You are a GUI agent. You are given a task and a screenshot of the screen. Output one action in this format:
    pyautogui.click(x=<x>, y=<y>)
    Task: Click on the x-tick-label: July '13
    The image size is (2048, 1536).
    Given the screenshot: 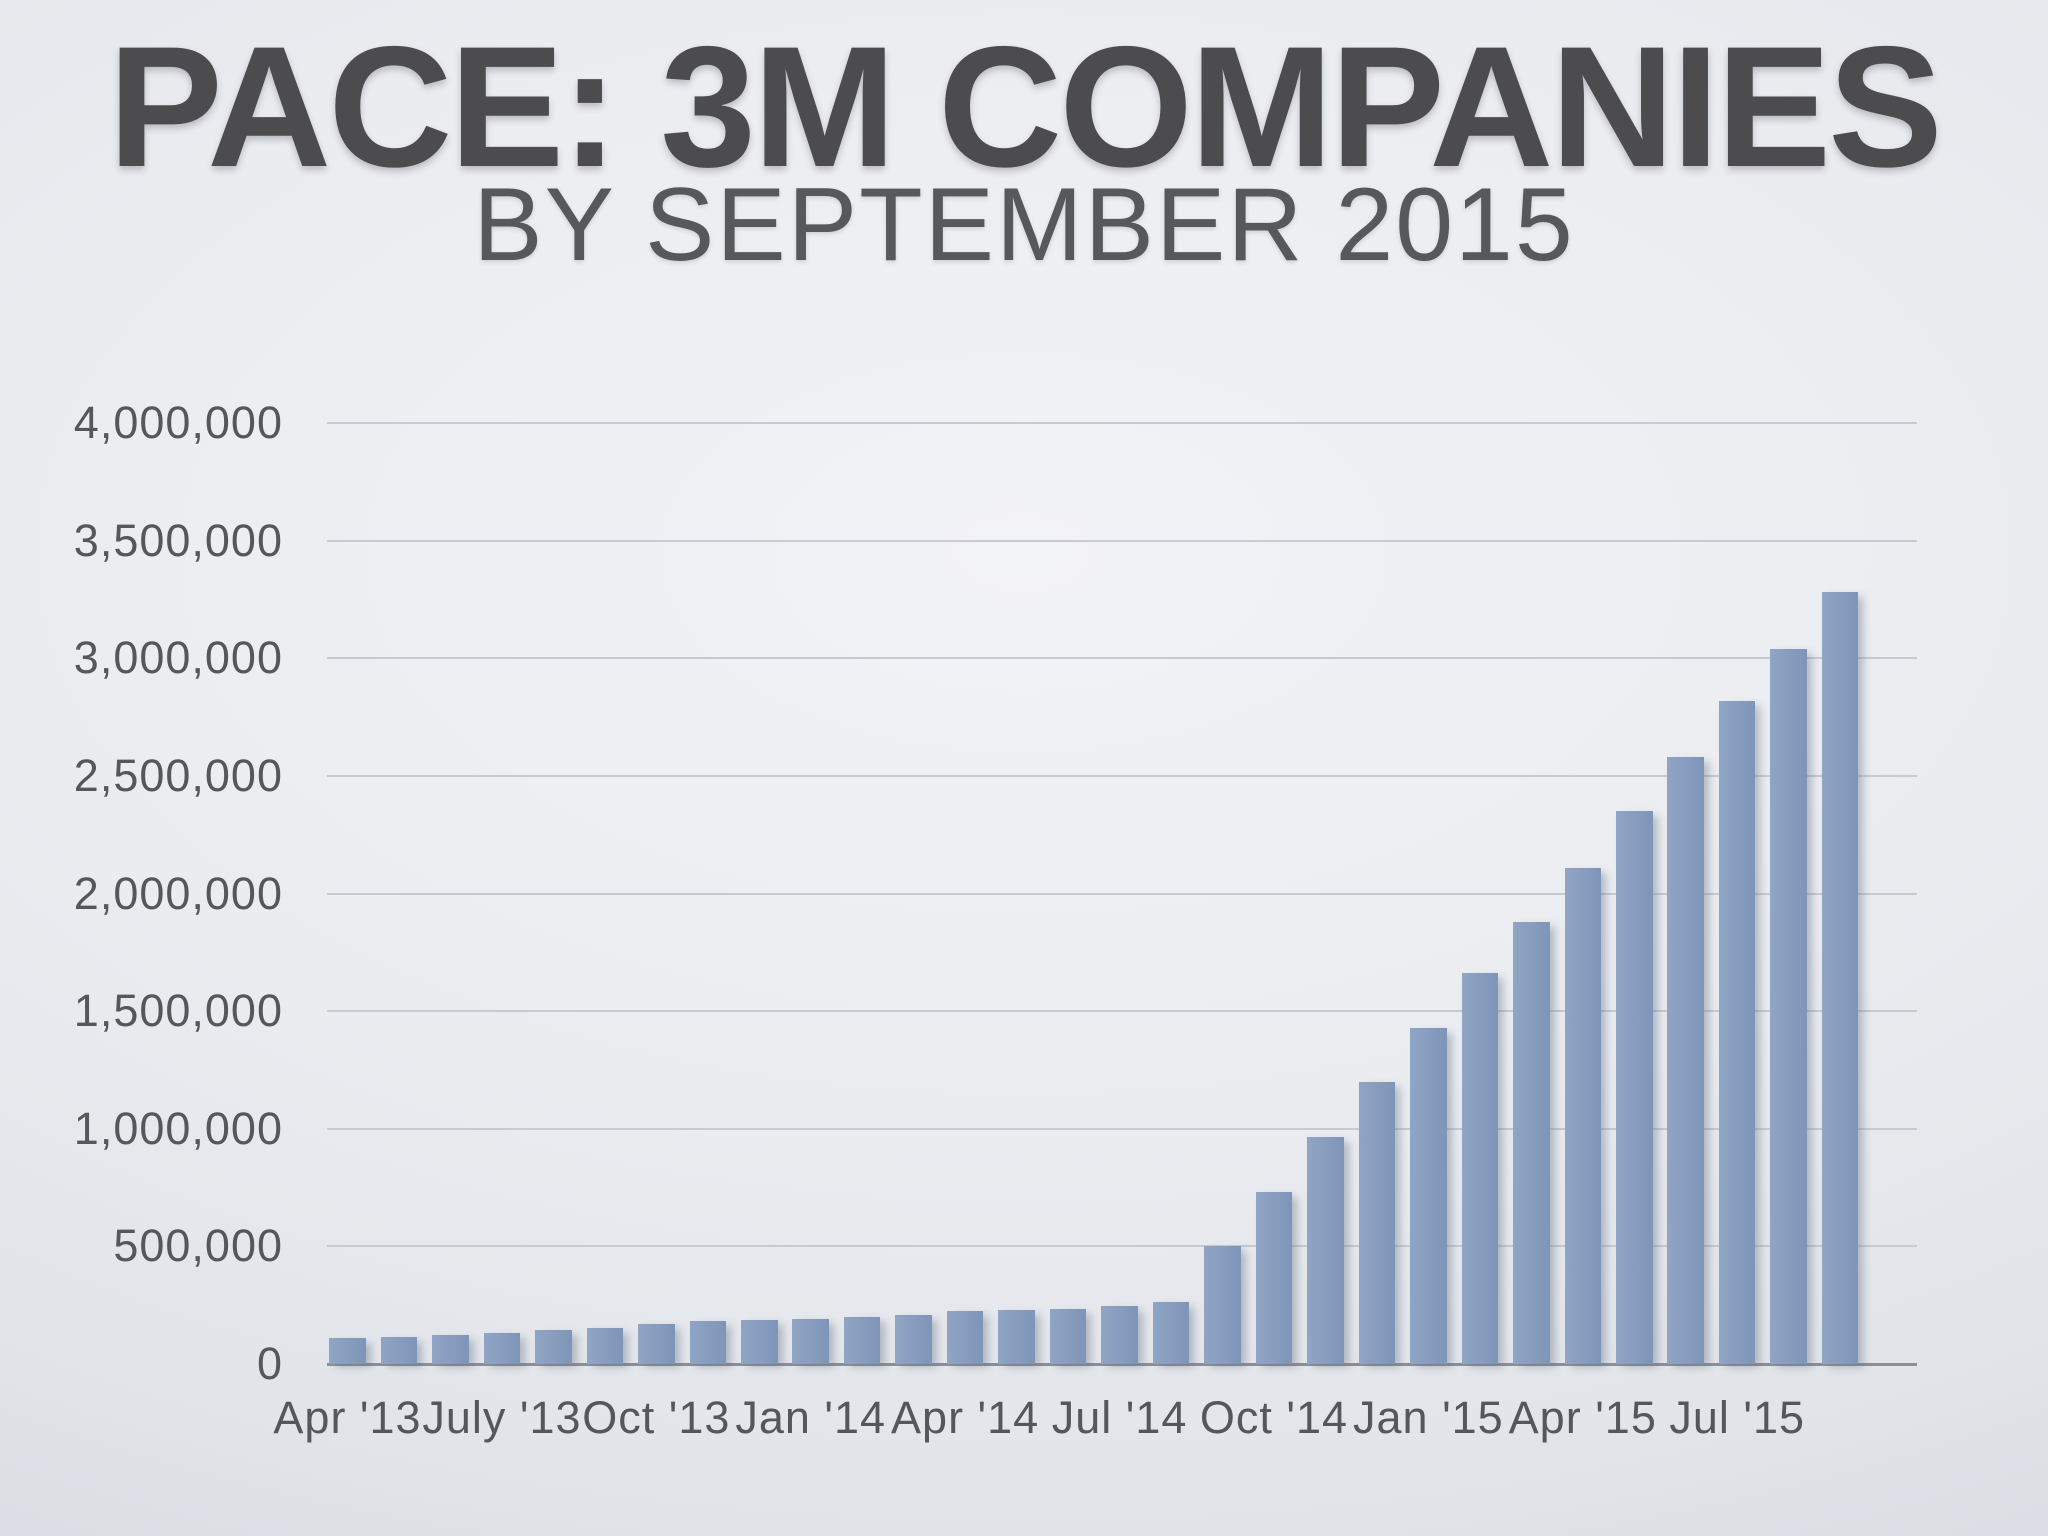 What is the action you would take?
    pyautogui.click(x=502, y=1417)
    